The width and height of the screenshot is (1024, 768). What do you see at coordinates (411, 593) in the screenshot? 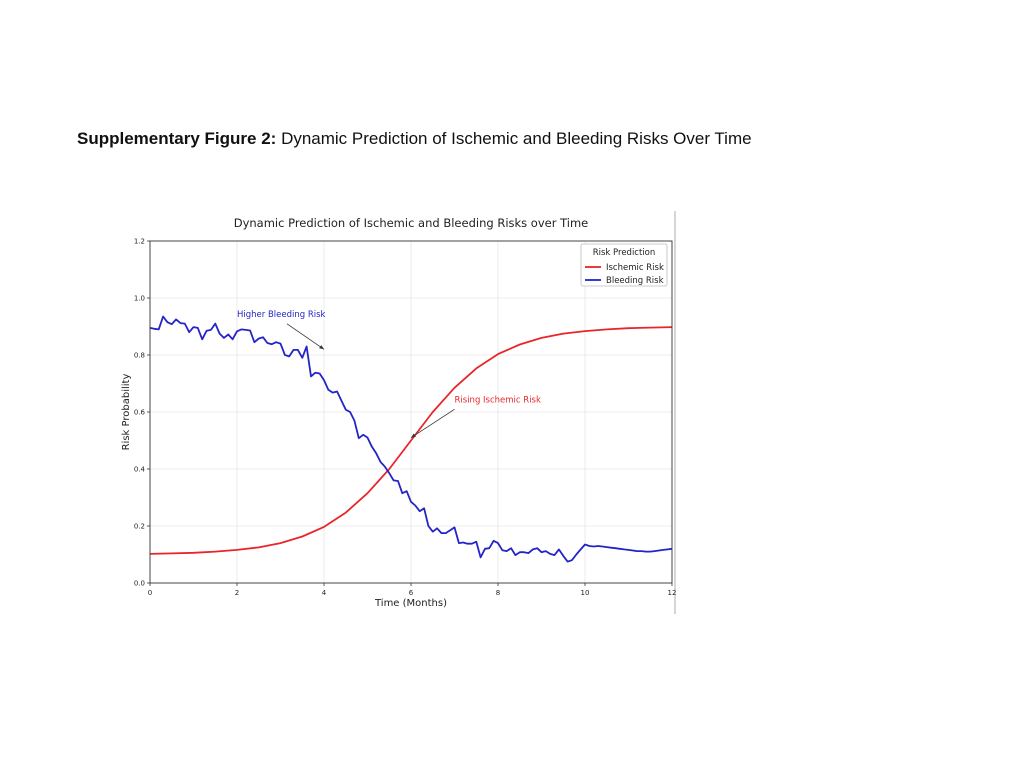
I see `x-tick-label: 6` at bounding box center [411, 593].